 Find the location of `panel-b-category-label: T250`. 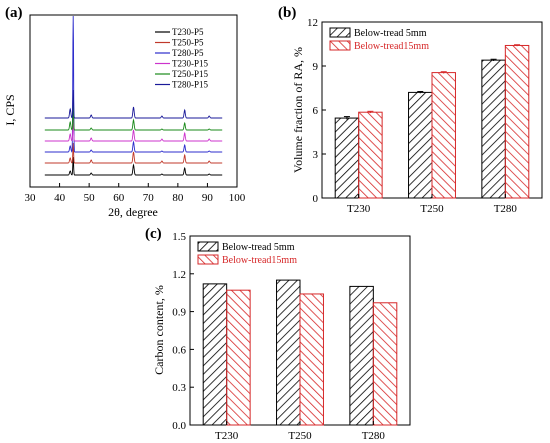

panel-b-category-label: T250 is located at coordinates (432, 209).